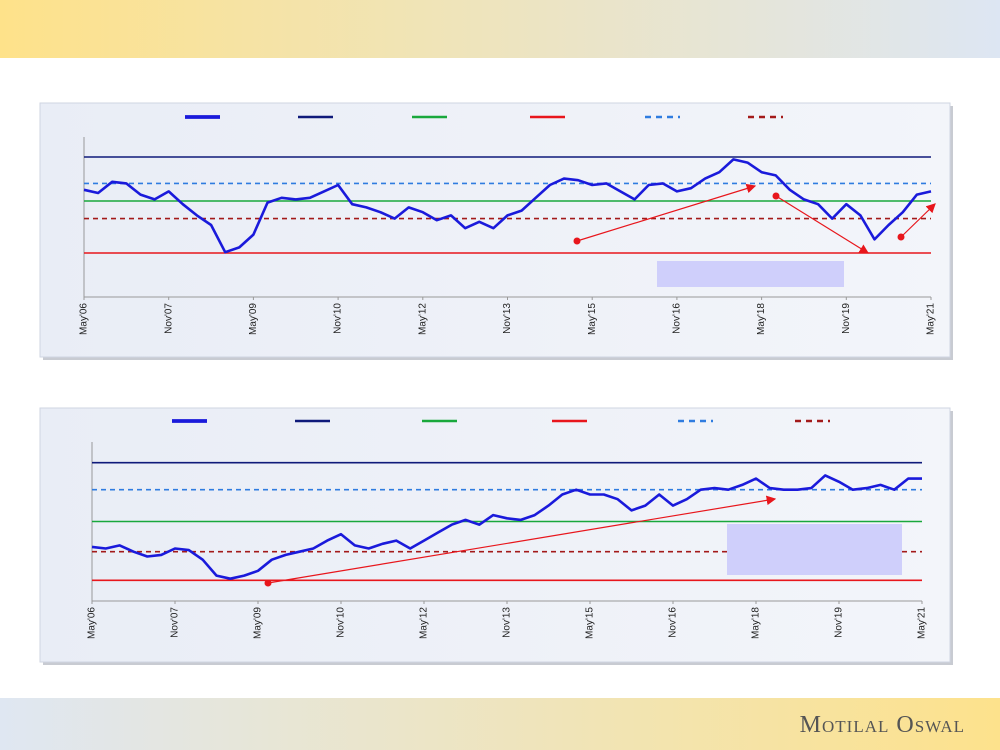 This screenshot has width=1000, height=750. I want to click on footer-band, so click(500, 724).